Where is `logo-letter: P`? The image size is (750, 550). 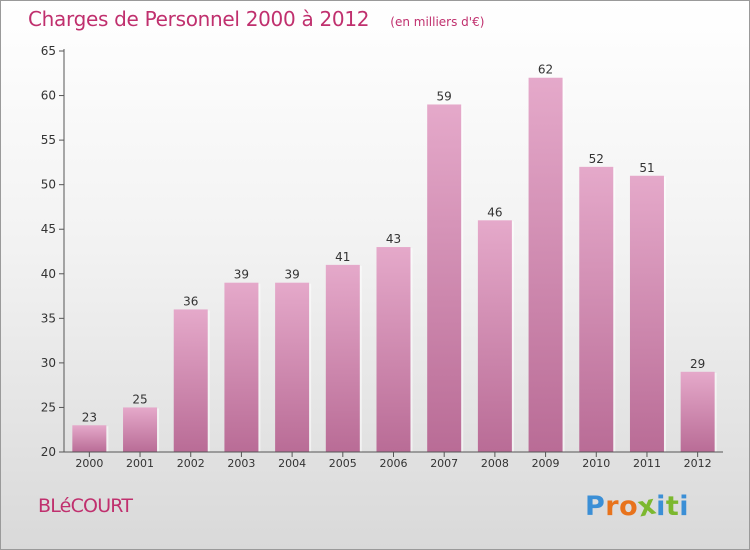 logo-letter: P is located at coordinates (595, 506).